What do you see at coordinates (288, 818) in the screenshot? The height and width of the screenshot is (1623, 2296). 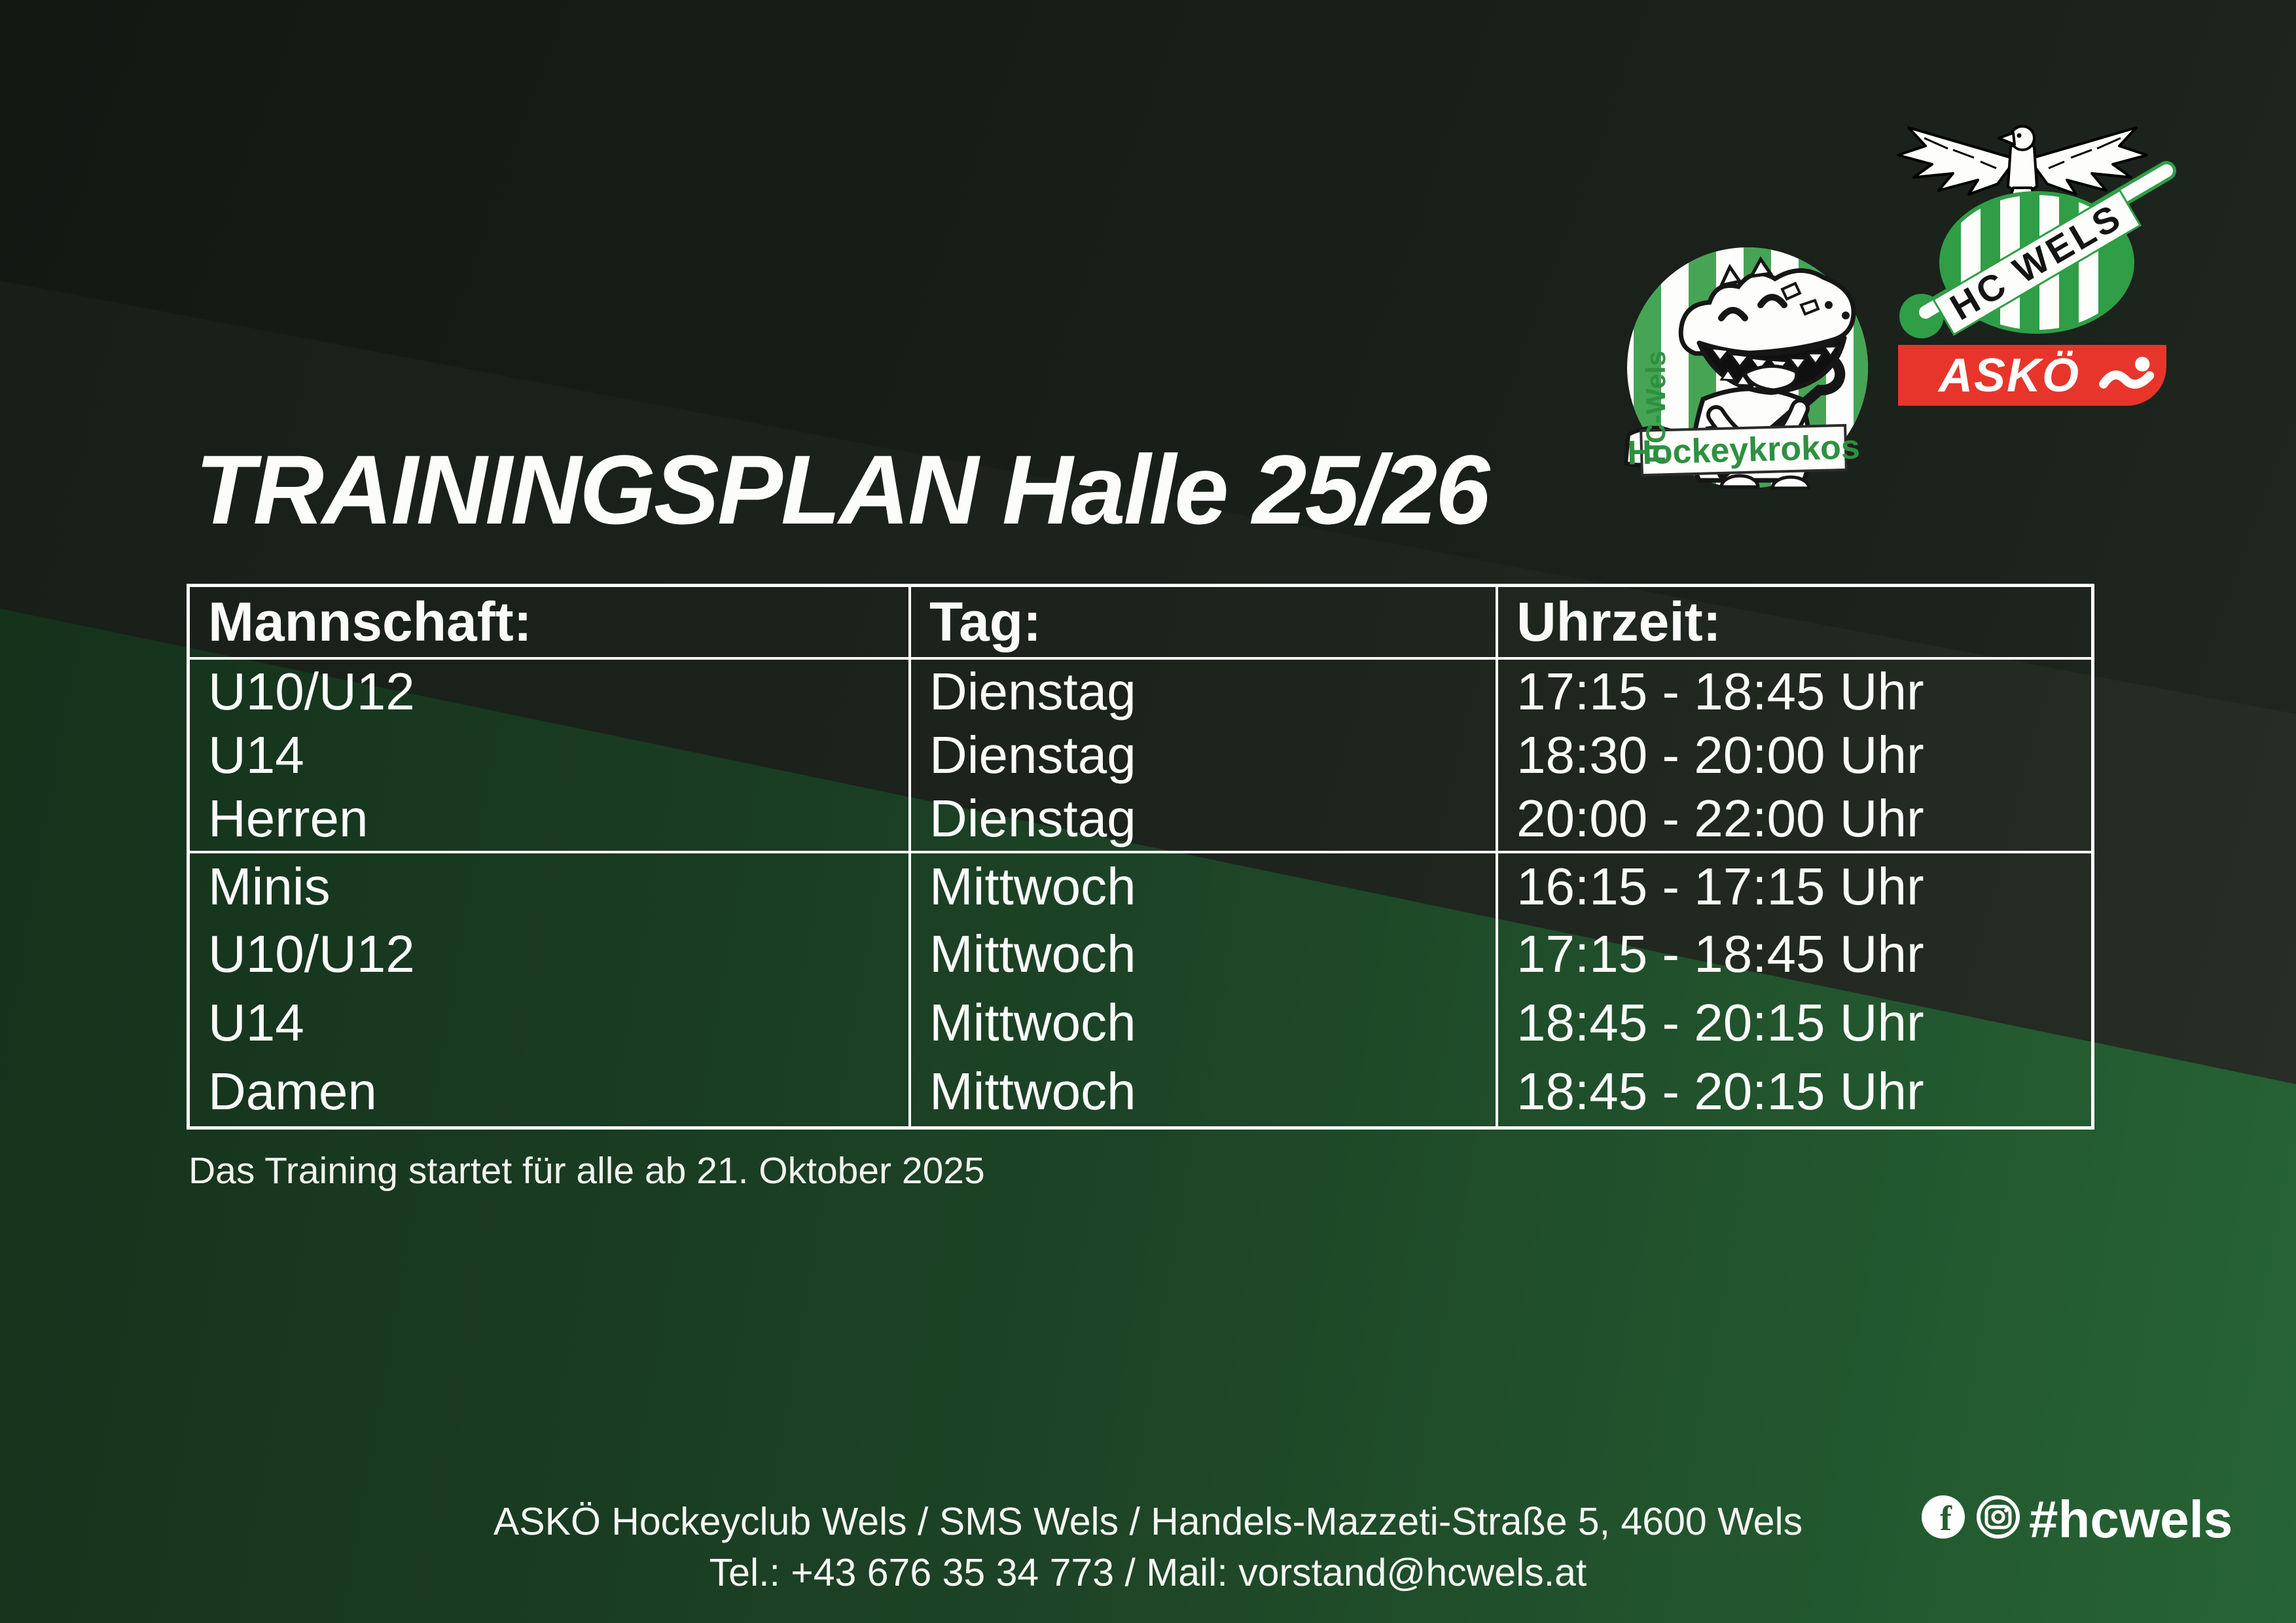 I see `table-row-team: Herren` at bounding box center [288, 818].